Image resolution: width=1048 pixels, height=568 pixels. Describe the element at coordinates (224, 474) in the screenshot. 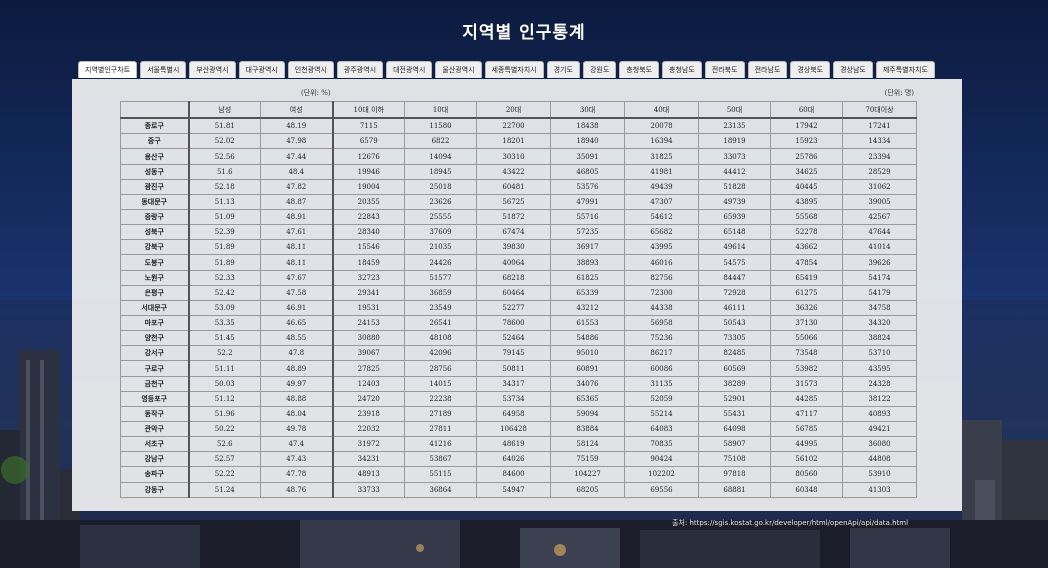

I see `table-cell: 52.22` at that location.